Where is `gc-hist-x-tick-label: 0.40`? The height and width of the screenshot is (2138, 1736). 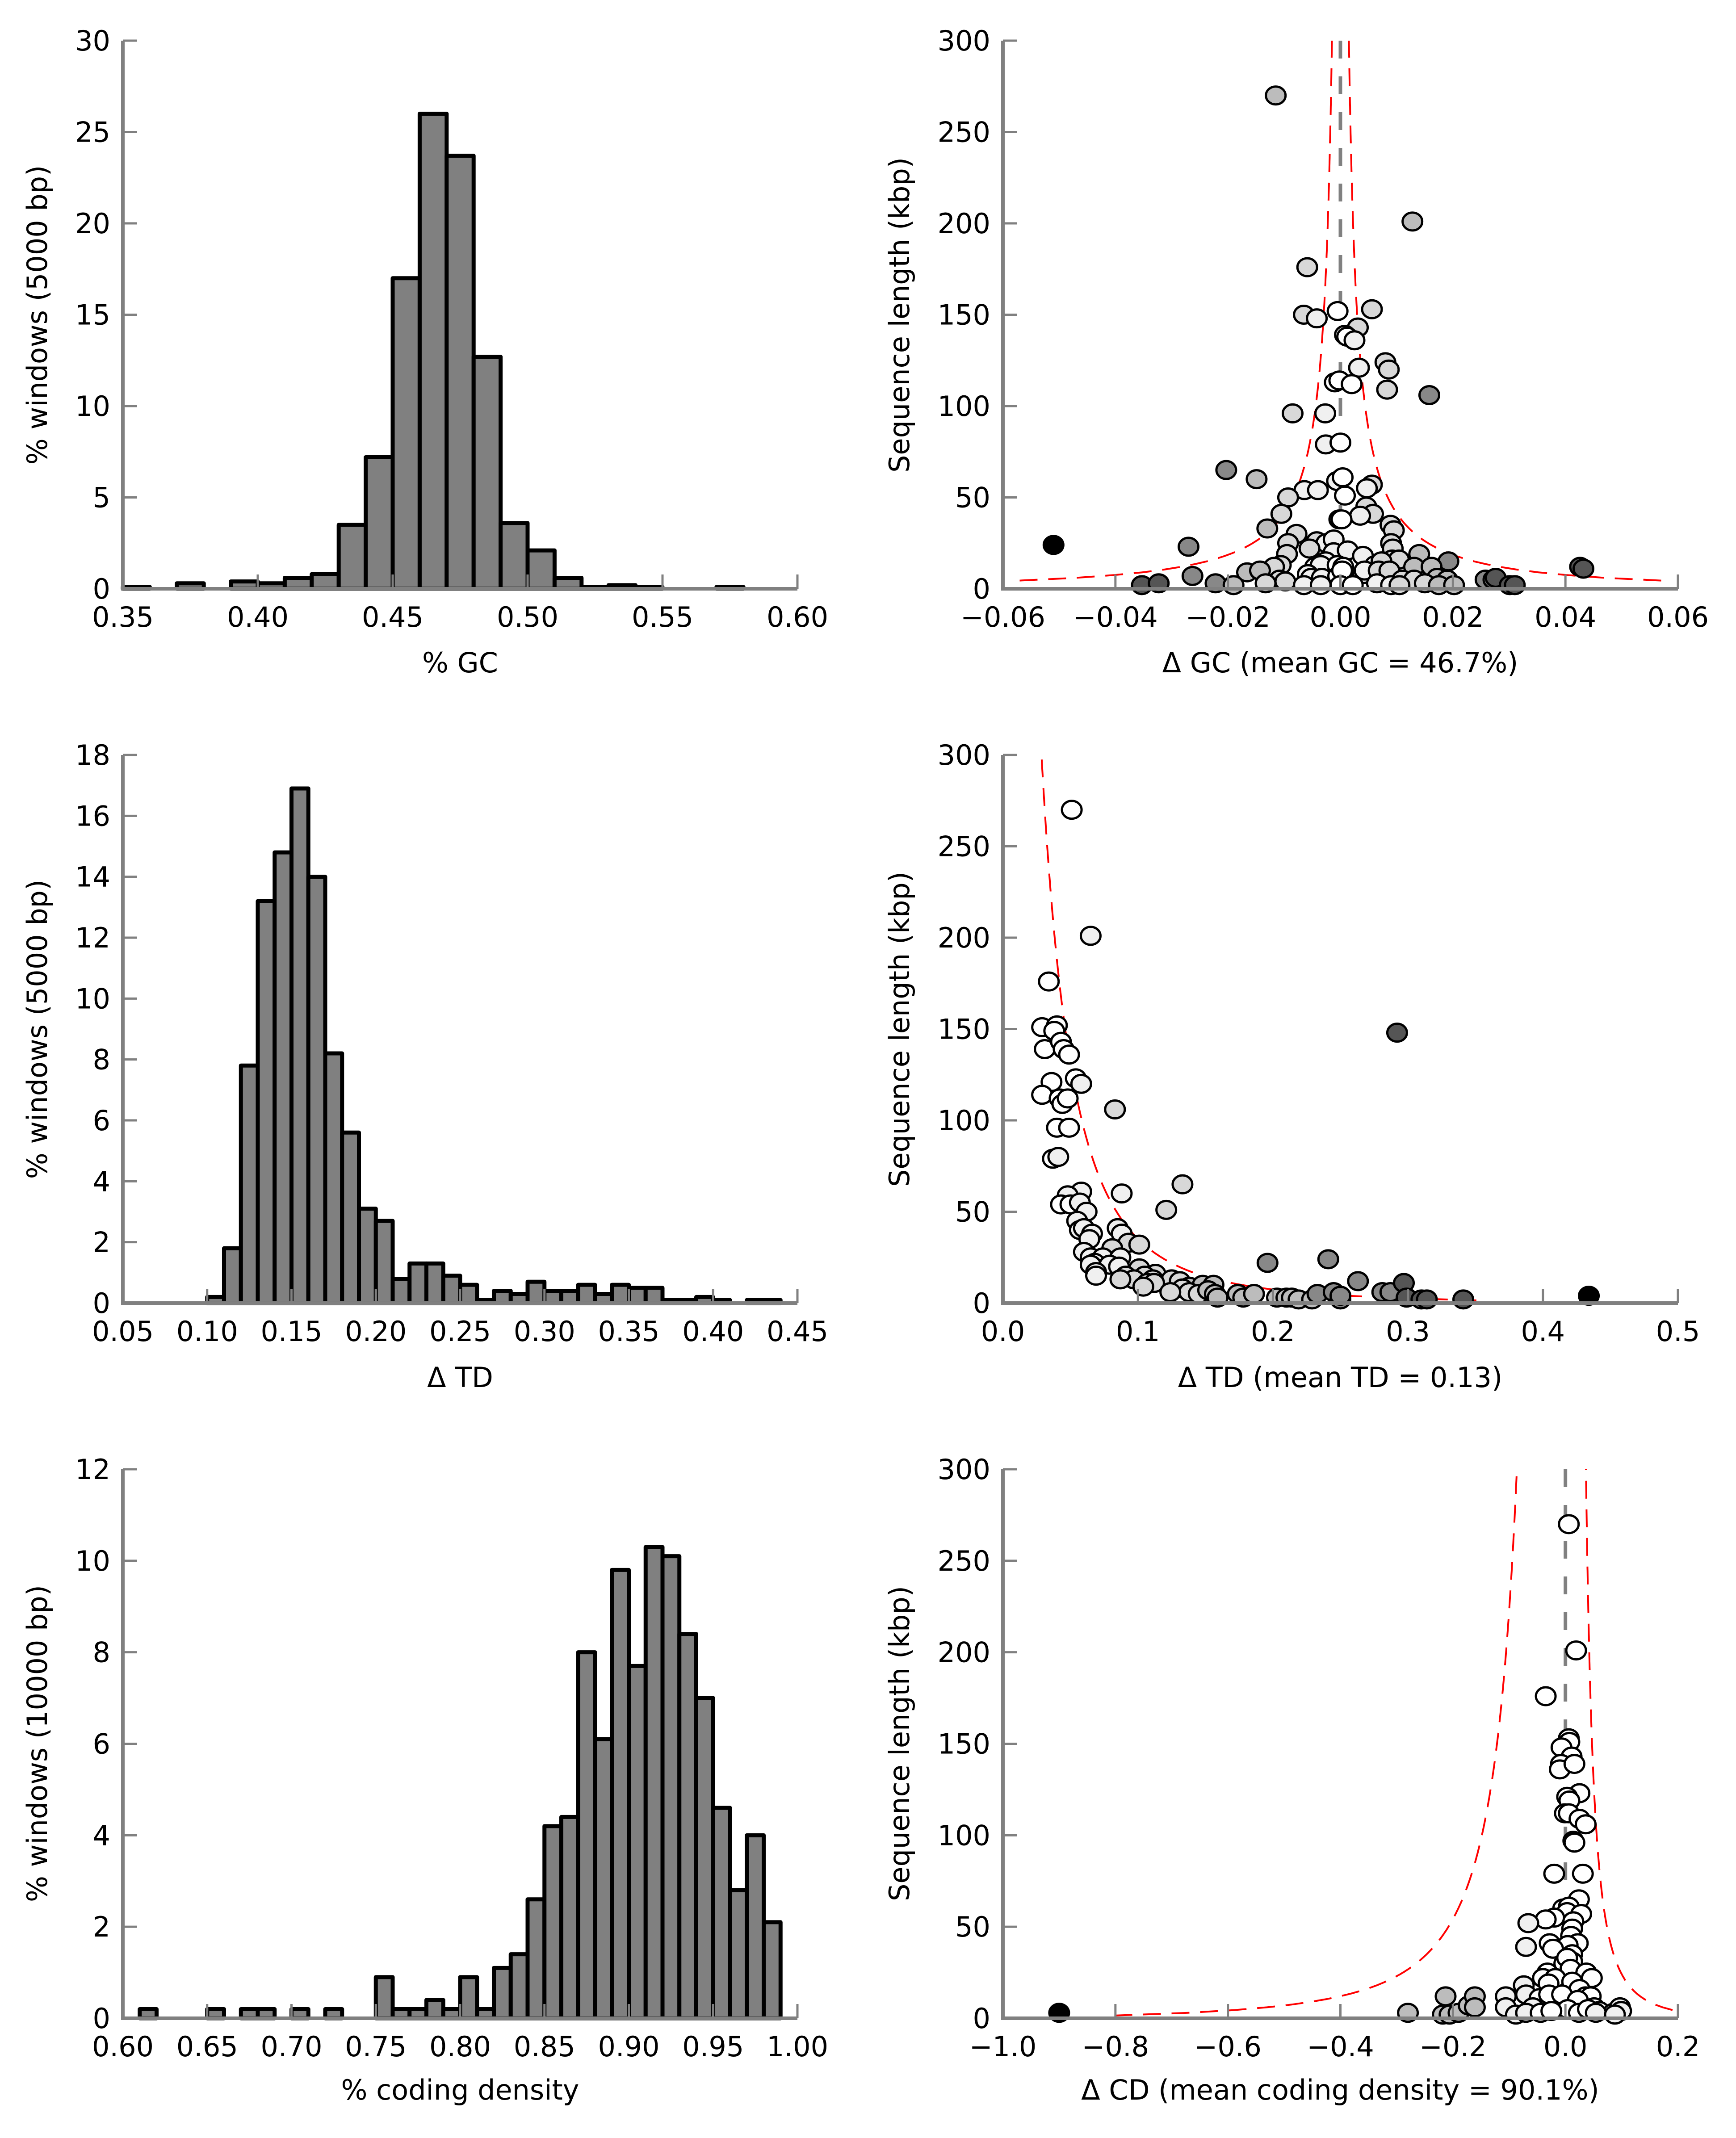 gc-hist-x-tick-label: 0.40 is located at coordinates (258, 617).